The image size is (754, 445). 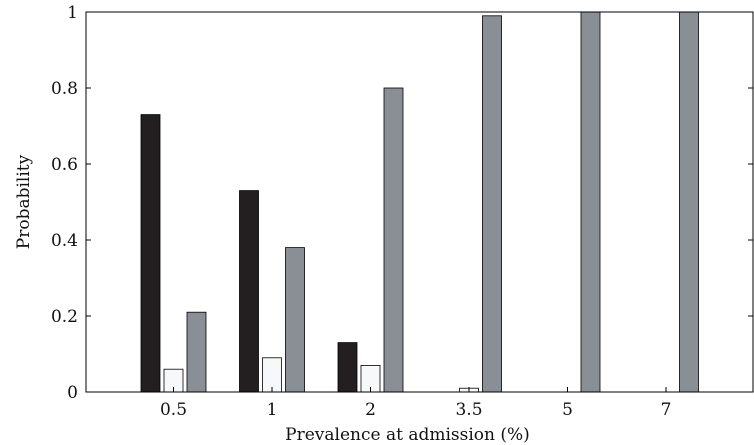 What do you see at coordinates (370, 410) in the screenshot?
I see `x-tick-label: 2` at bounding box center [370, 410].